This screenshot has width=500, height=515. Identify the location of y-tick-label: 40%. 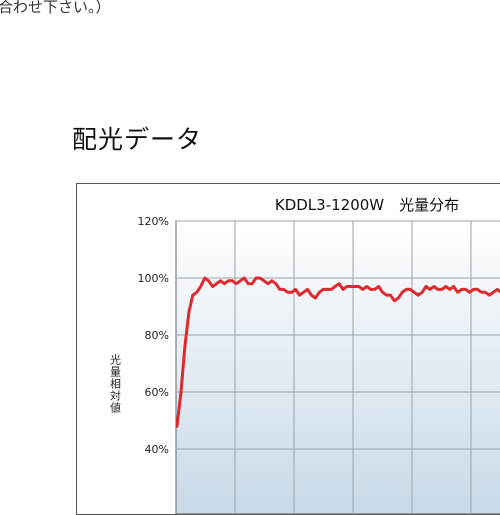
(157, 449).